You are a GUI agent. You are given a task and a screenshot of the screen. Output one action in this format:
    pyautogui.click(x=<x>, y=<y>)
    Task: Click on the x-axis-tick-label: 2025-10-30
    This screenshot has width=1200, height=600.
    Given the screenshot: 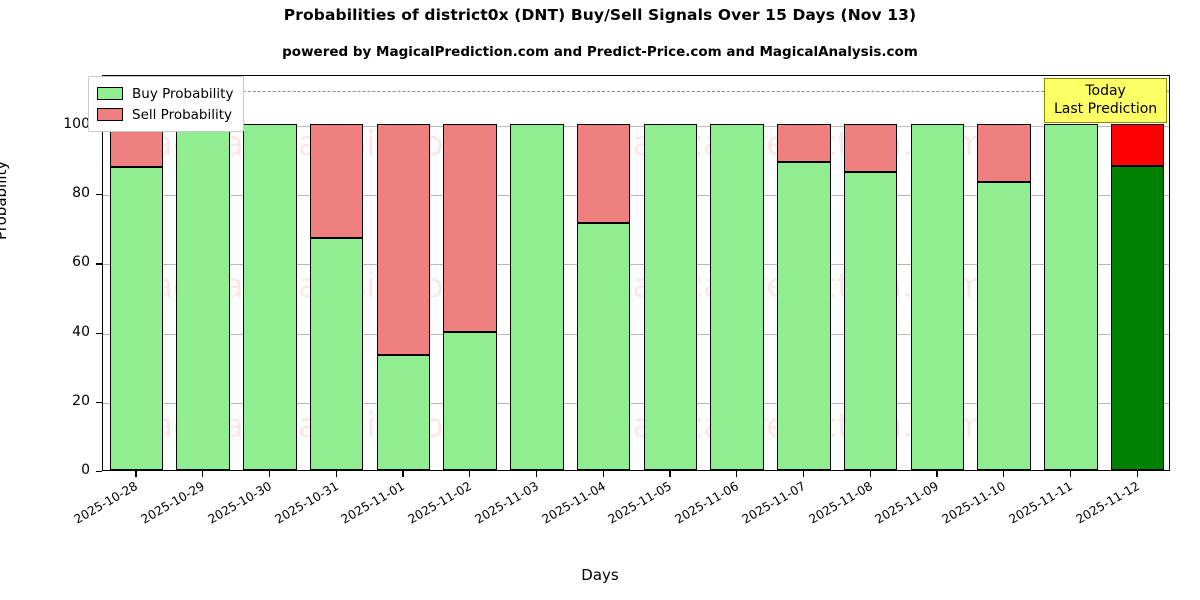 What is the action you would take?
    pyautogui.click(x=239, y=503)
    